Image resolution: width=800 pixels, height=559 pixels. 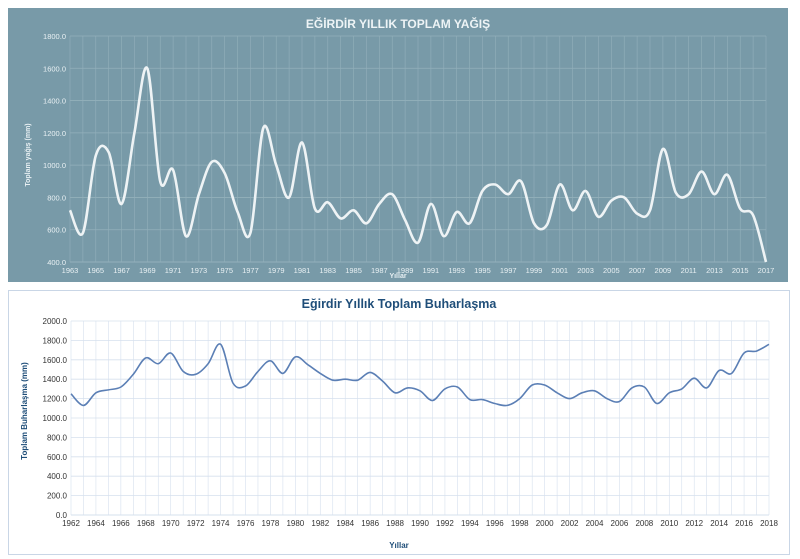 I want to click on x-tick-label: 1962, so click(x=71, y=523).